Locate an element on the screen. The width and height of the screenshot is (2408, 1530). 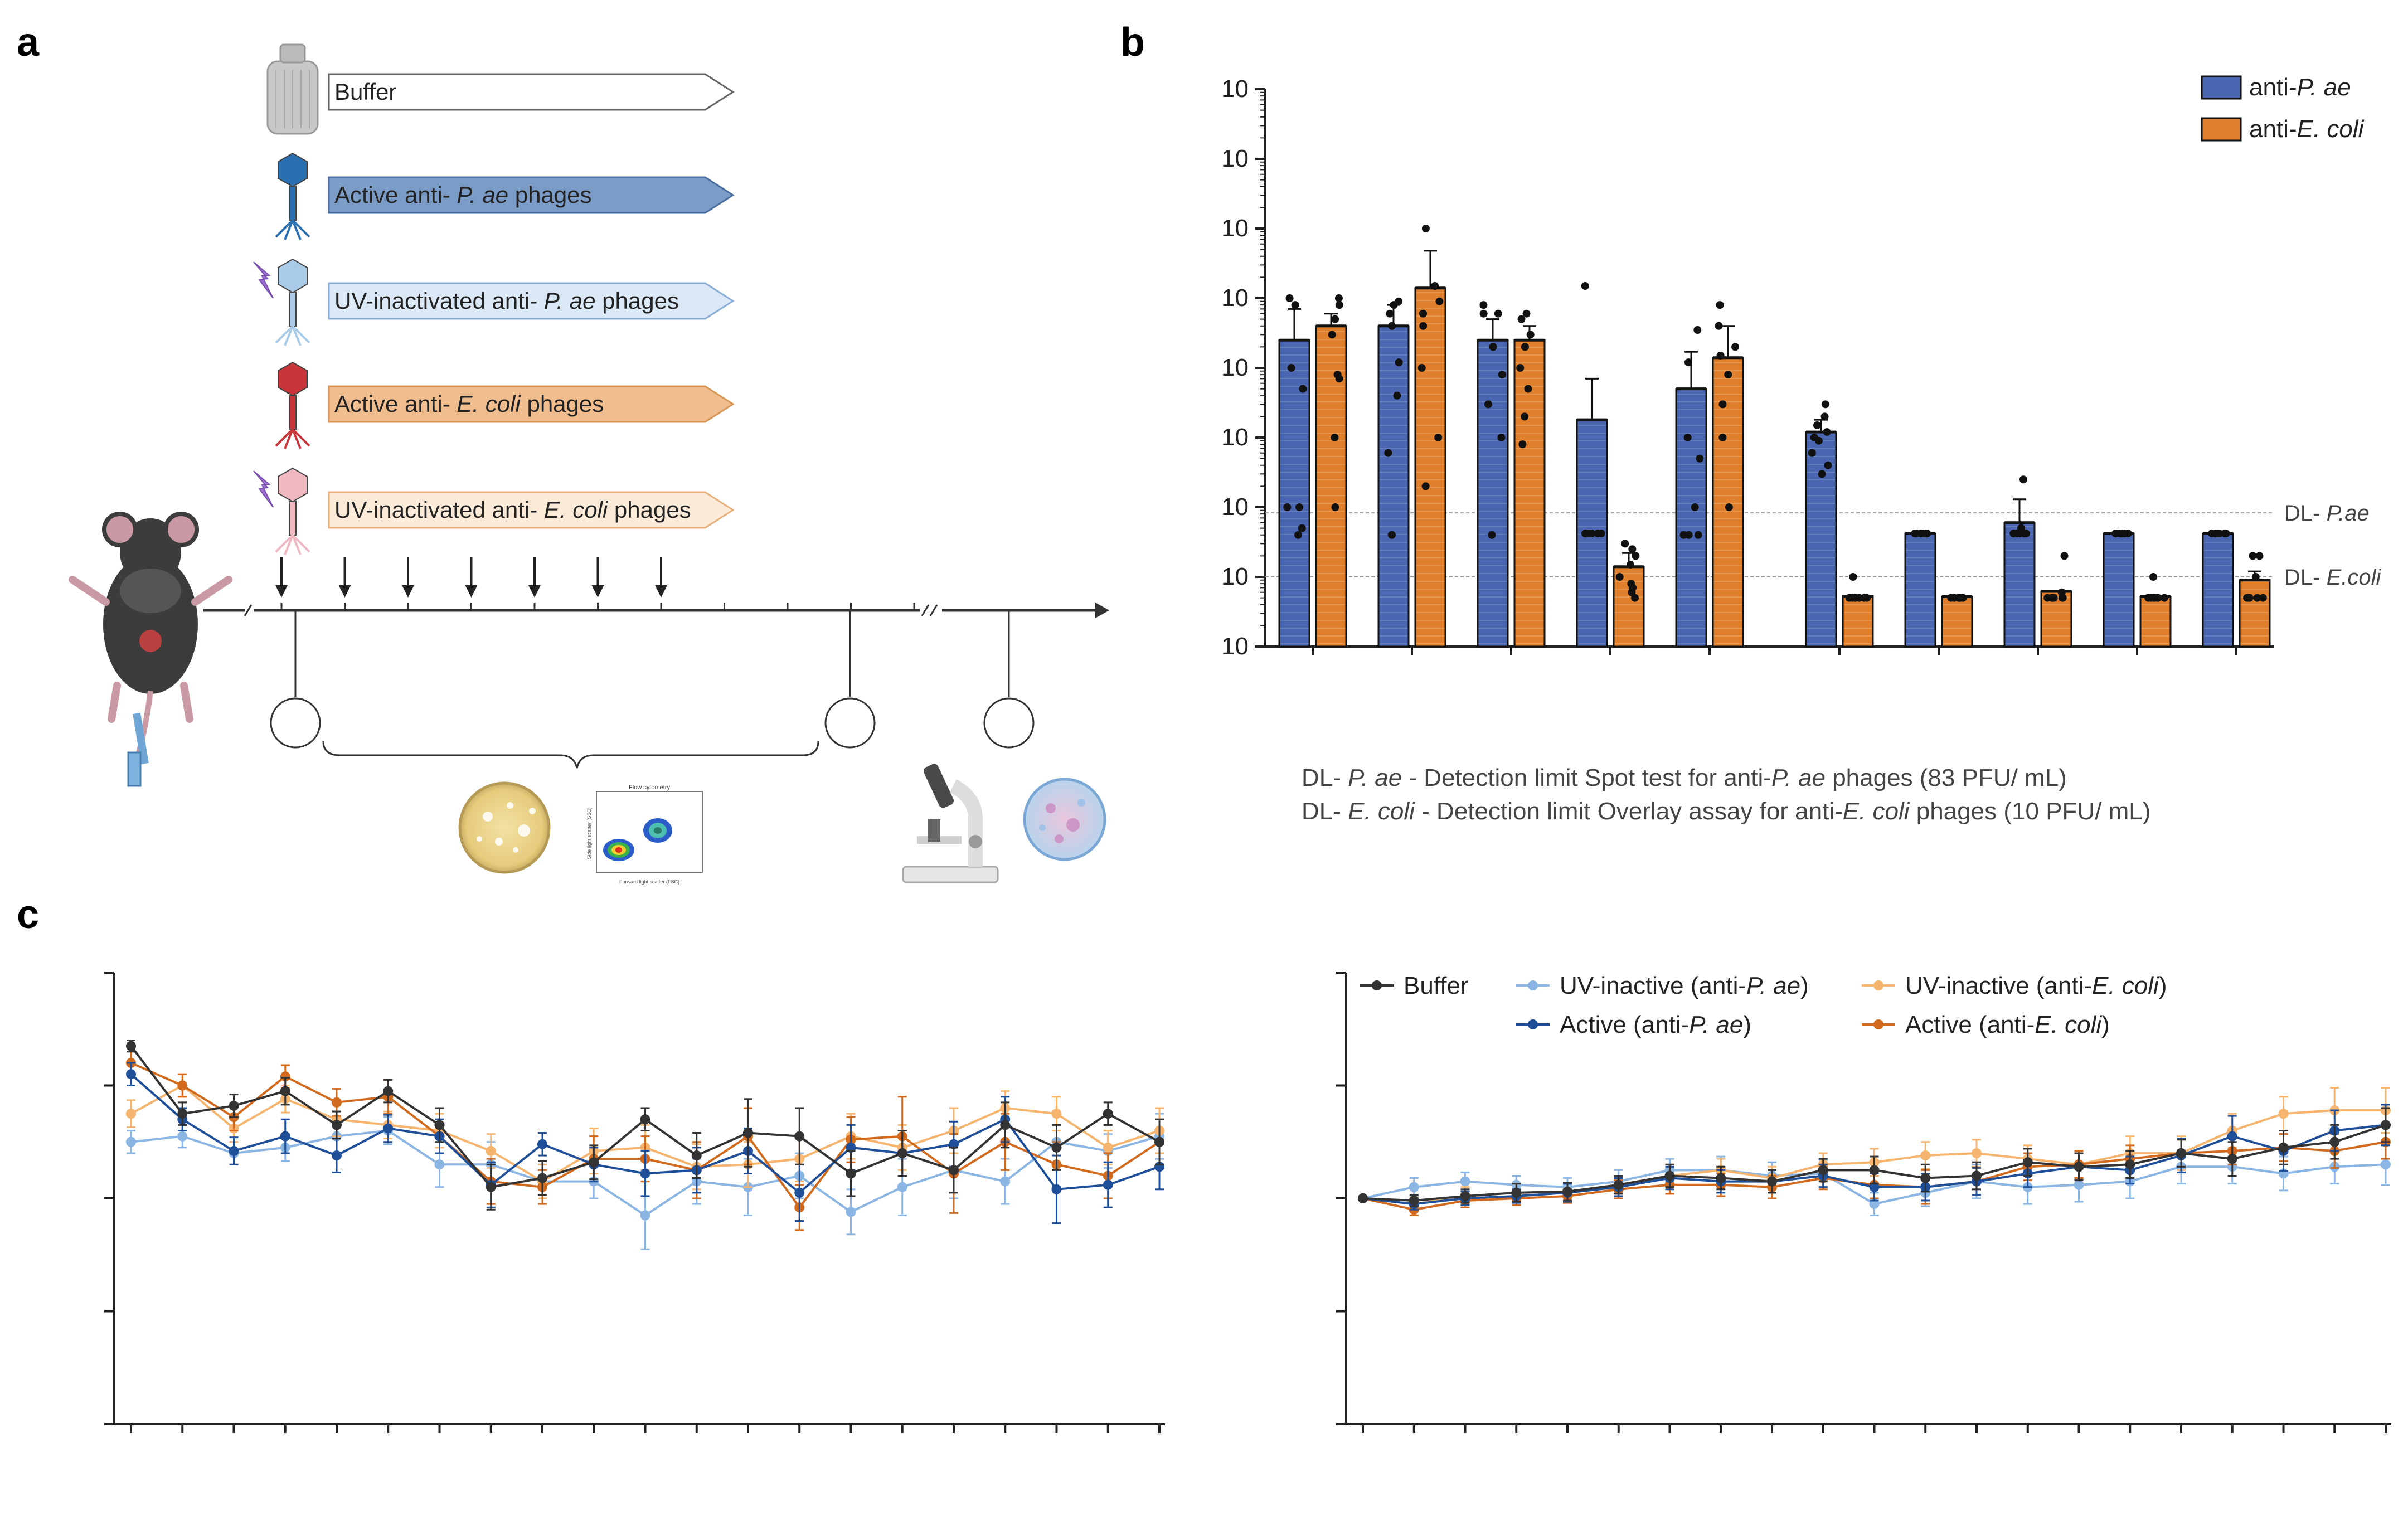
bar-anti-pae is located at coordinates (1920, 590).